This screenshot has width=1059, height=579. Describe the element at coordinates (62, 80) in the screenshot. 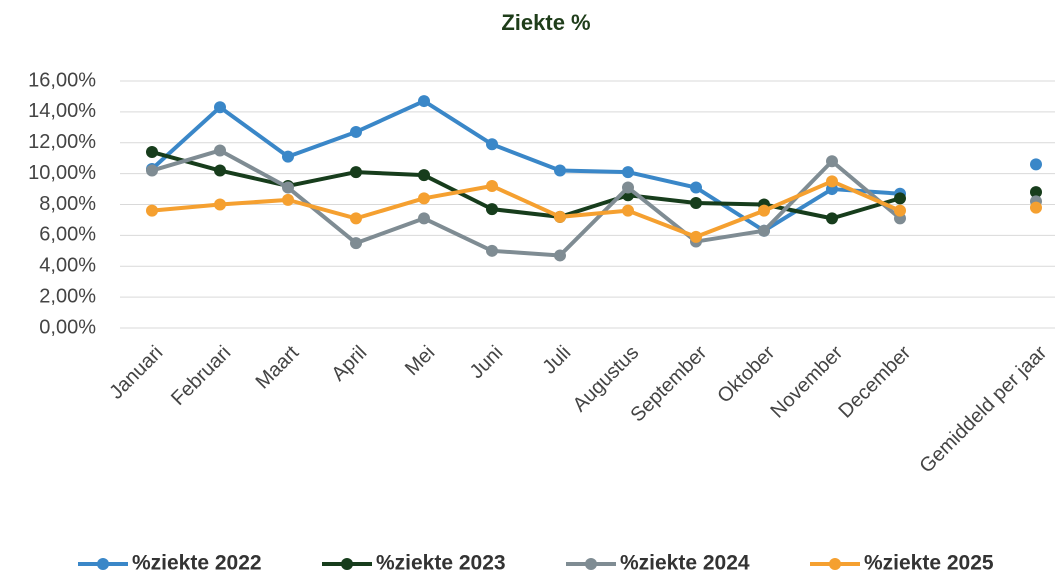

I see `y-tick-label: 16,00%` at that location.